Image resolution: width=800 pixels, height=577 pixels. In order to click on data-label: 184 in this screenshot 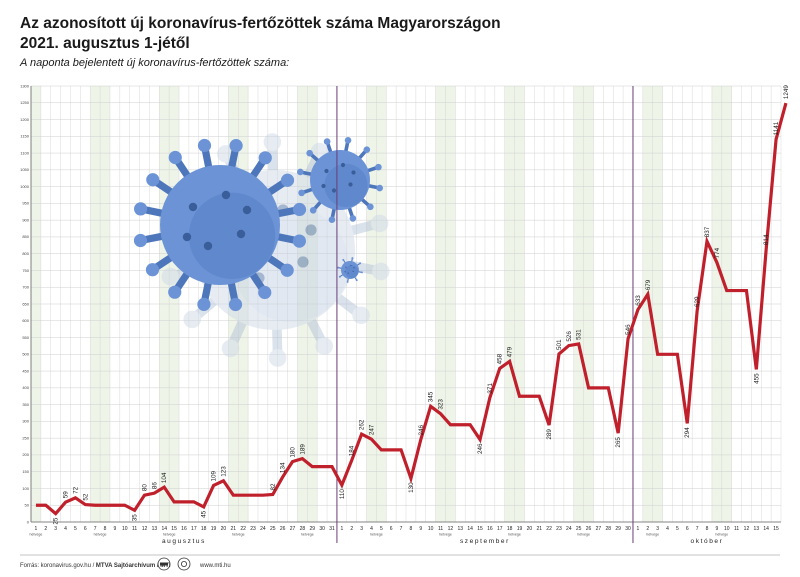, I will do `click(352, 450)`.